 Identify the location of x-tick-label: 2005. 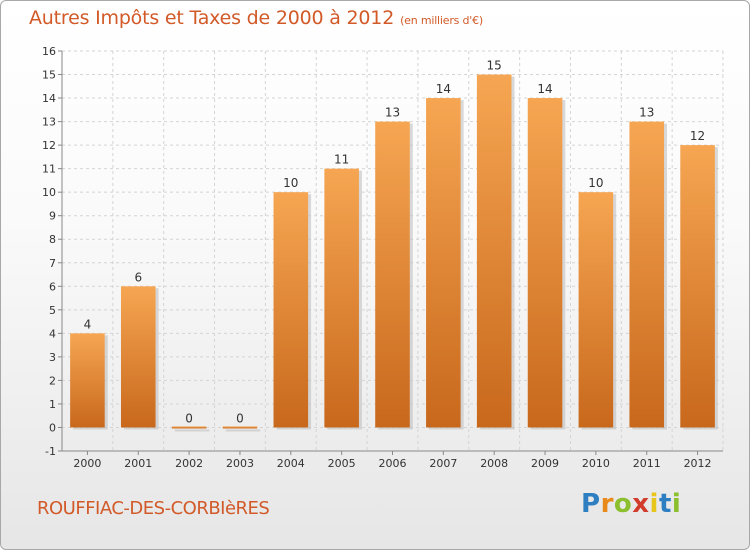
(342, 463).